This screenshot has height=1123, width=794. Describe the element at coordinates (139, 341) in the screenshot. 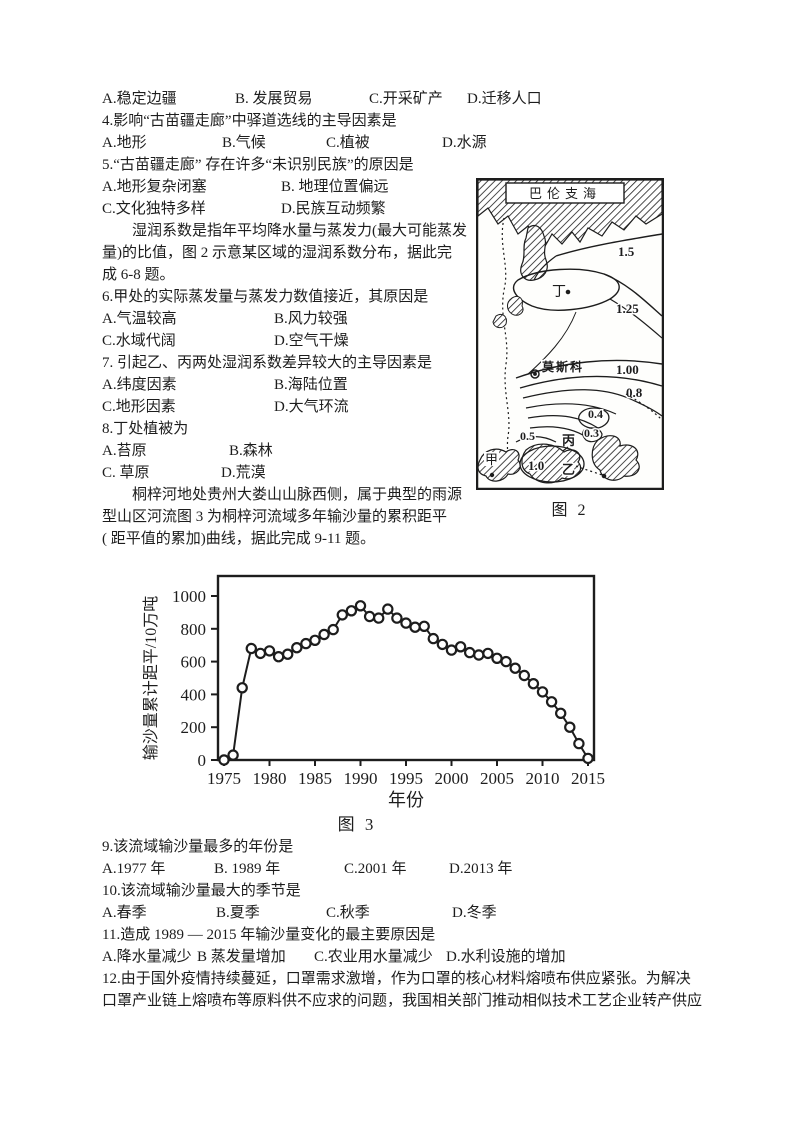

I see `question-6-option-c: C.水域代阔` at that location.